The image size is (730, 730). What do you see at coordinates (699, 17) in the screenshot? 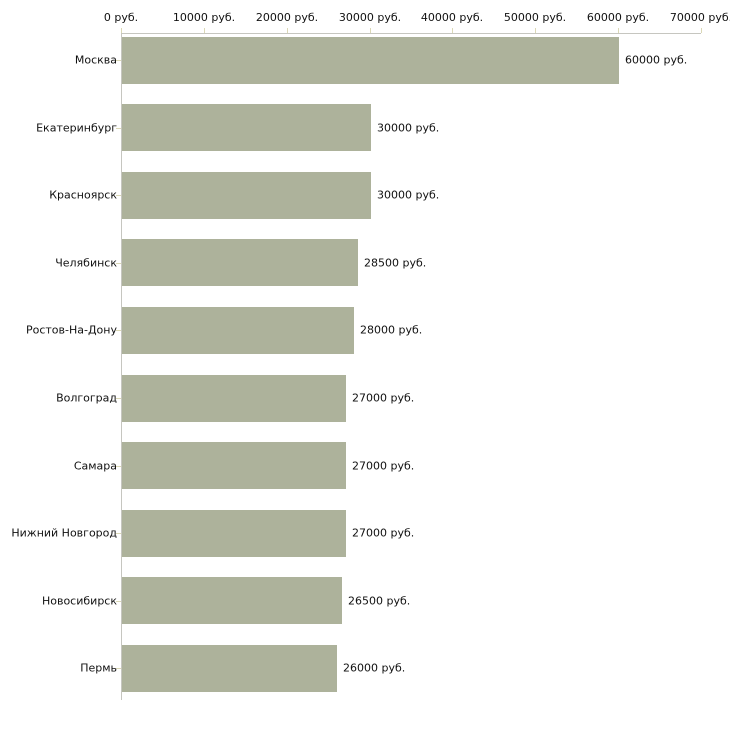
I see `x-axis-tick-label: 70000 руб.` at bounding box center [699, 17].